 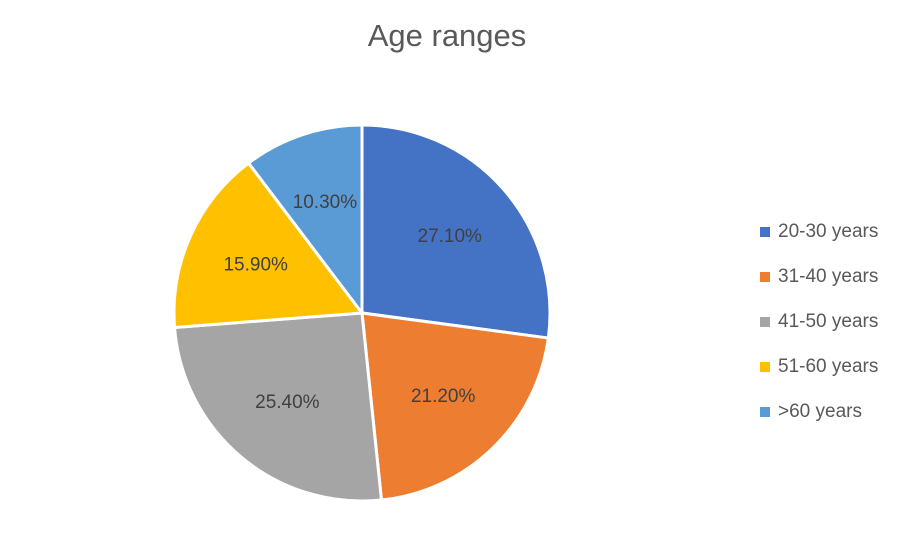 I want to click on slice-data-label-4: 15.90%, so click(x=255, y=265).